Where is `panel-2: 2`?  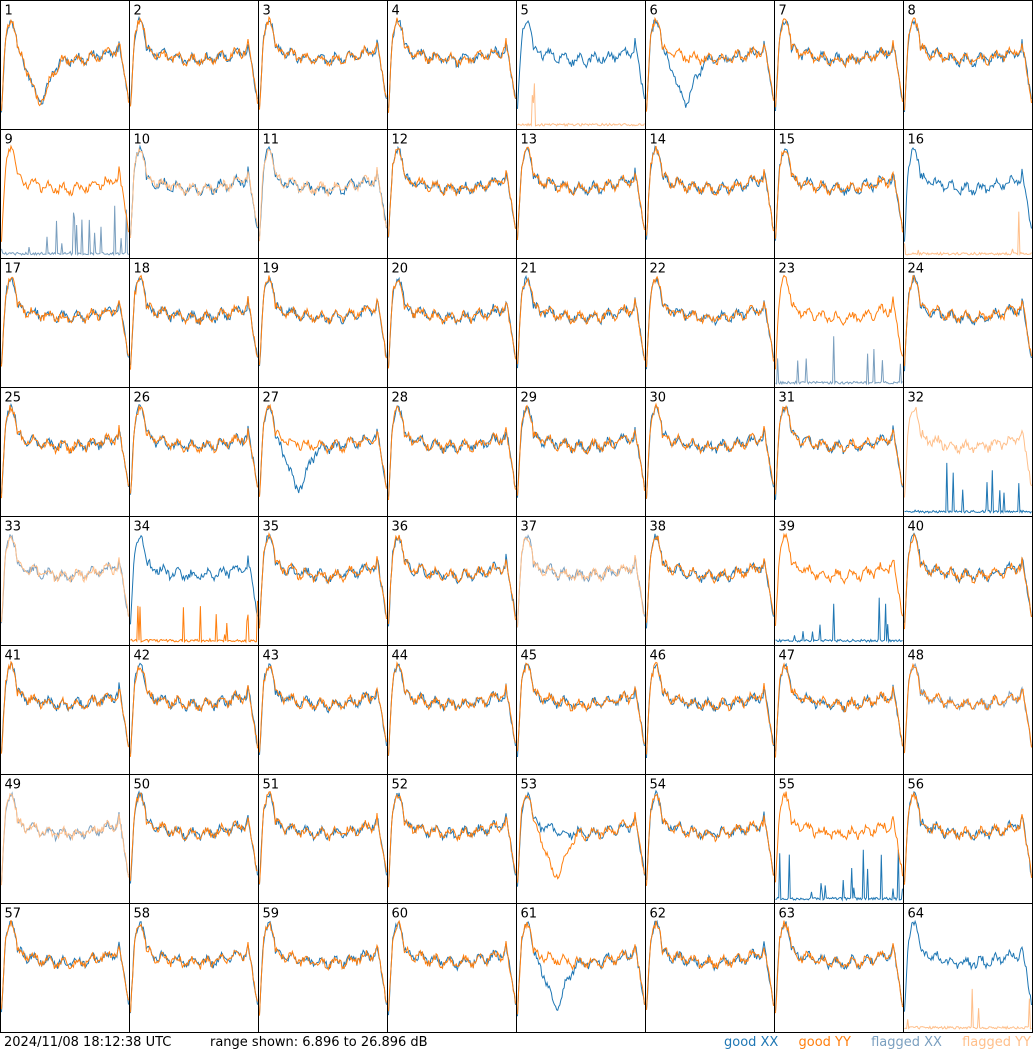 panel-2: 2 is located at coordinates (194, 65).